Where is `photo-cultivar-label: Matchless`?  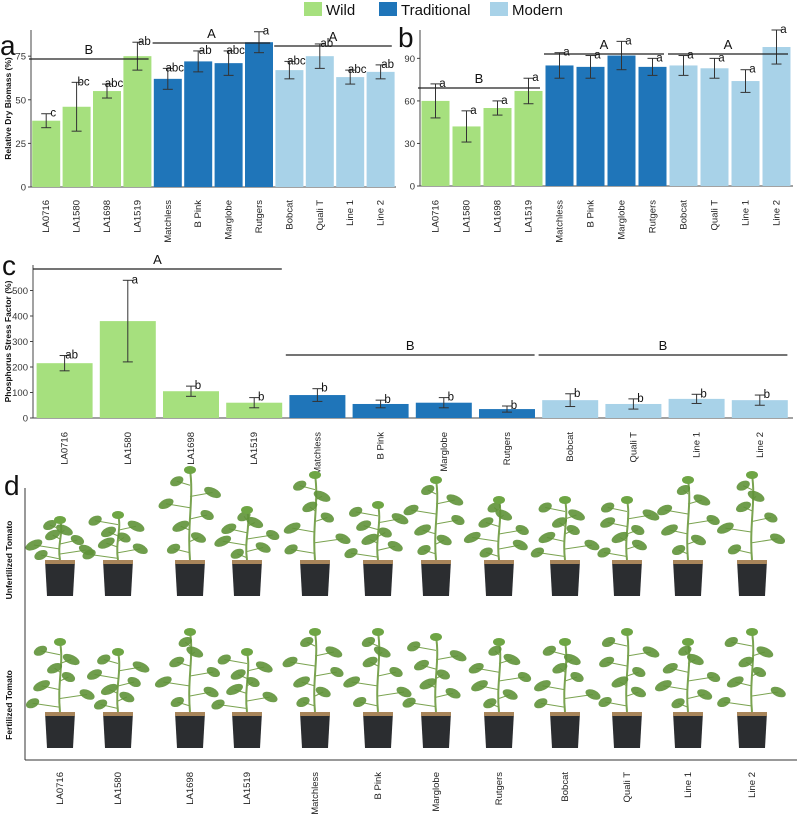 photo-cultivar-label: Matchless is located at coordinates (315, 793).